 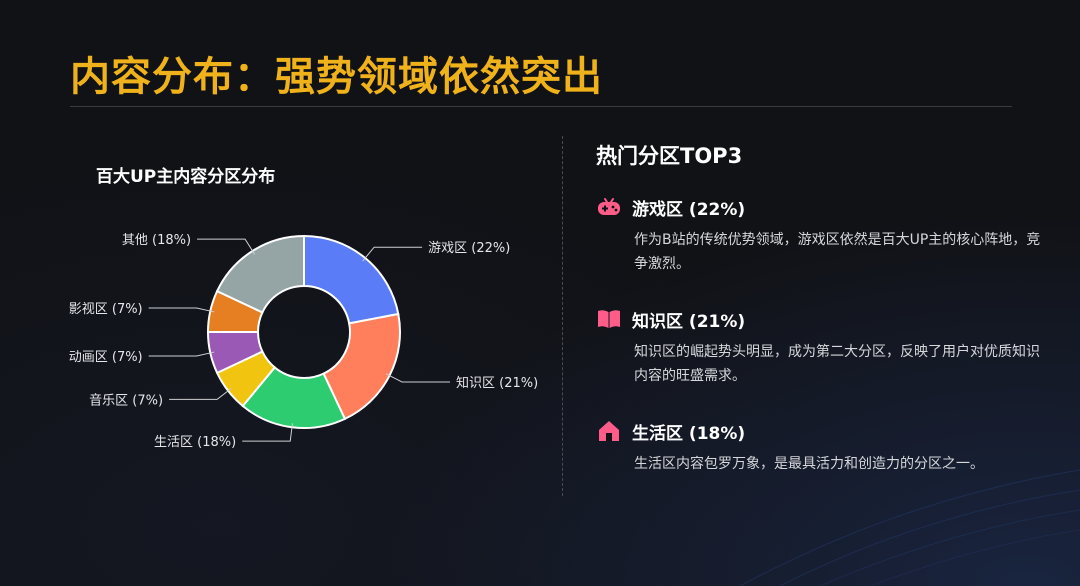 What do you see at coordinates (609, 431) in the screenshot?
I see `home-icon` at bounding box center [609, 431].